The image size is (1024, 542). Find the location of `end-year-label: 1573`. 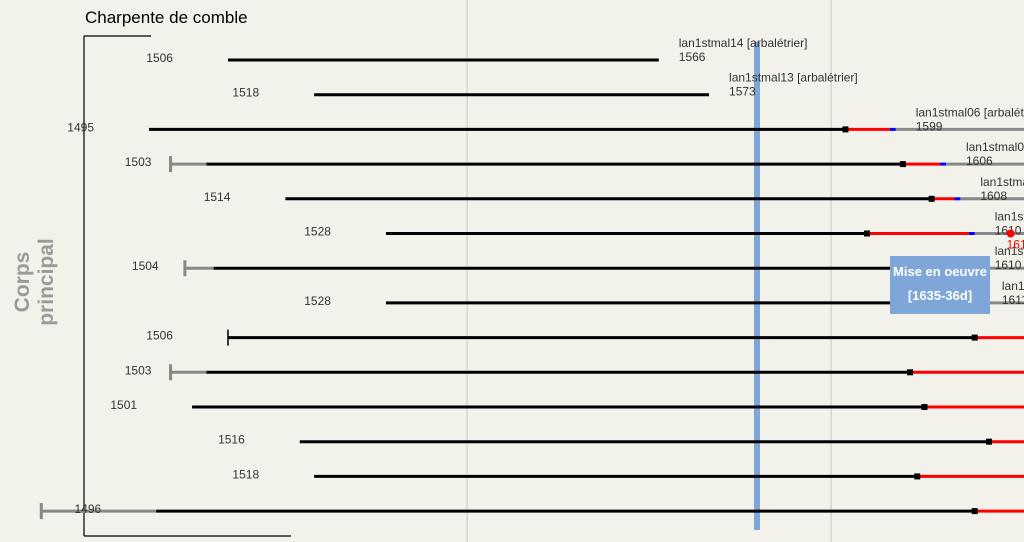

end-year-label: 1573 is located at coordinates (742, 92).